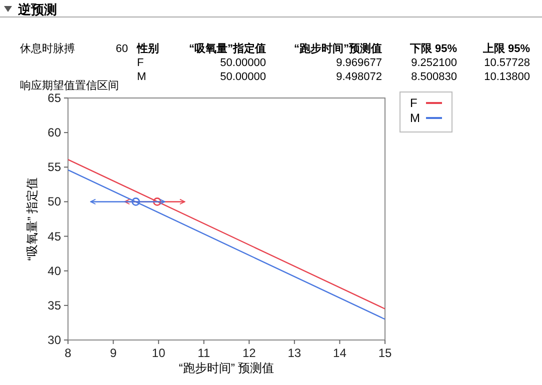  Describe the element at coordinates (359, 63) in the screenshot. I see `text: 9.969677` at that location.